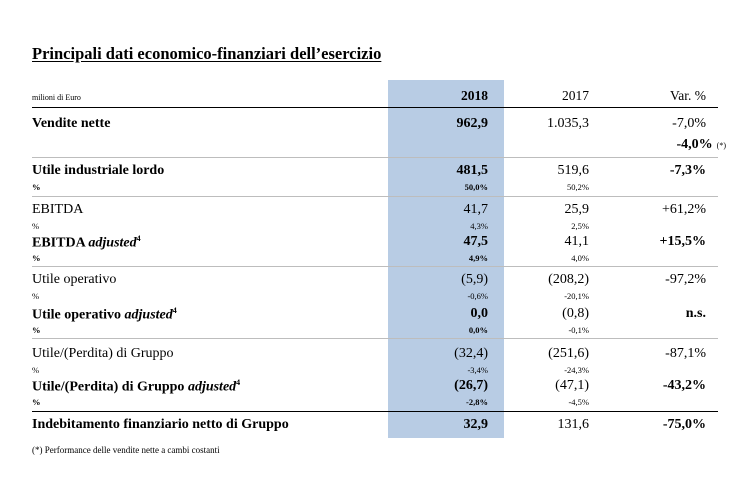  I want to click on value-2017: (208,2), so click(568, 279).